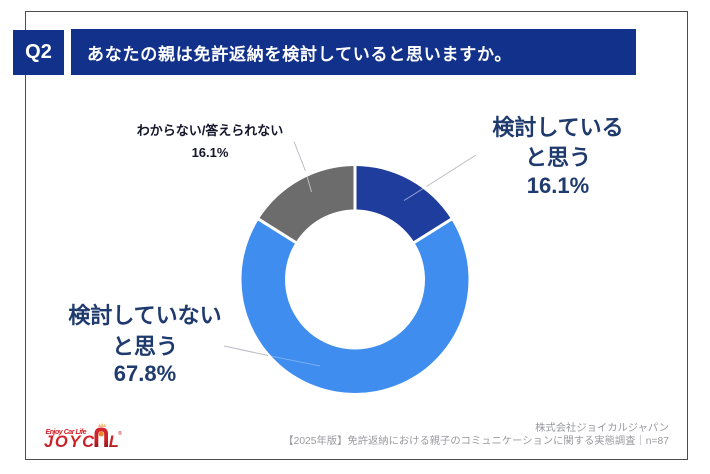 This screenshot has height=474, width=710. I want to click on svg-text: Enjoy Car Life, so click(66, 432).